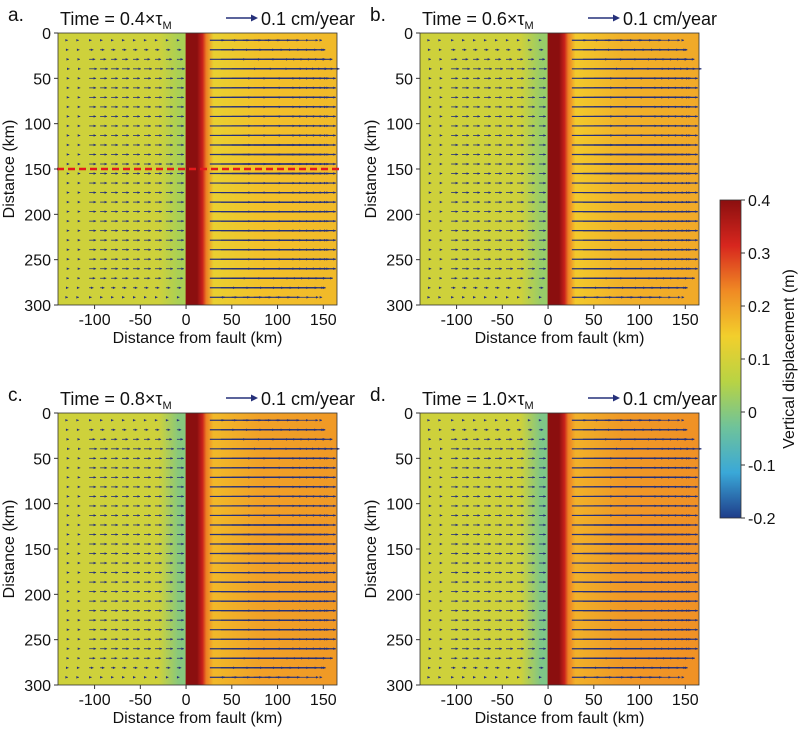 Image resolution: width=800 pixels, height=733 pixels. I want to click on panel-label: b., so click(378, 15).